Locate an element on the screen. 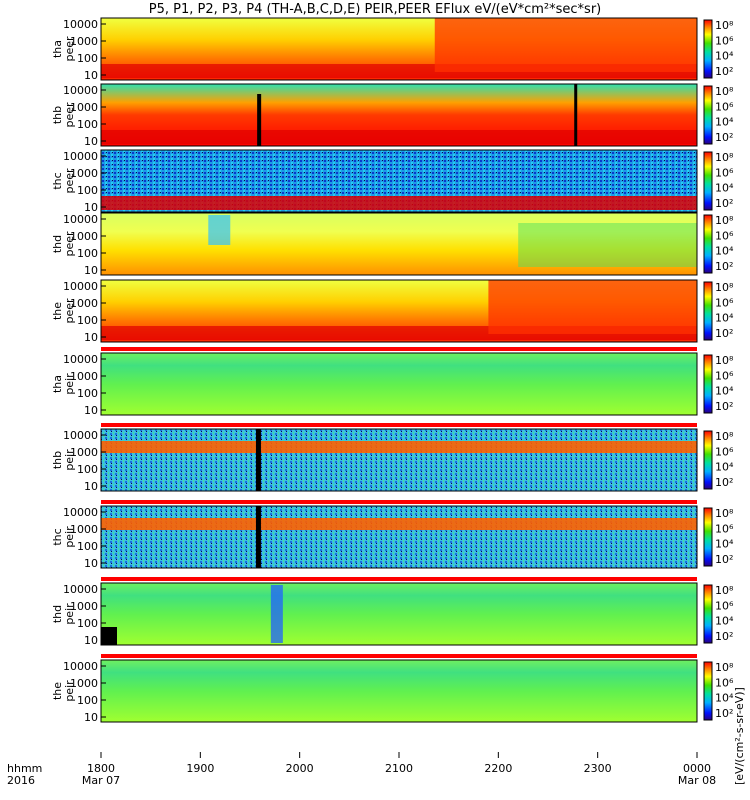  x-axis-row-label-year: 2016 is located at coordinates (21, 780).